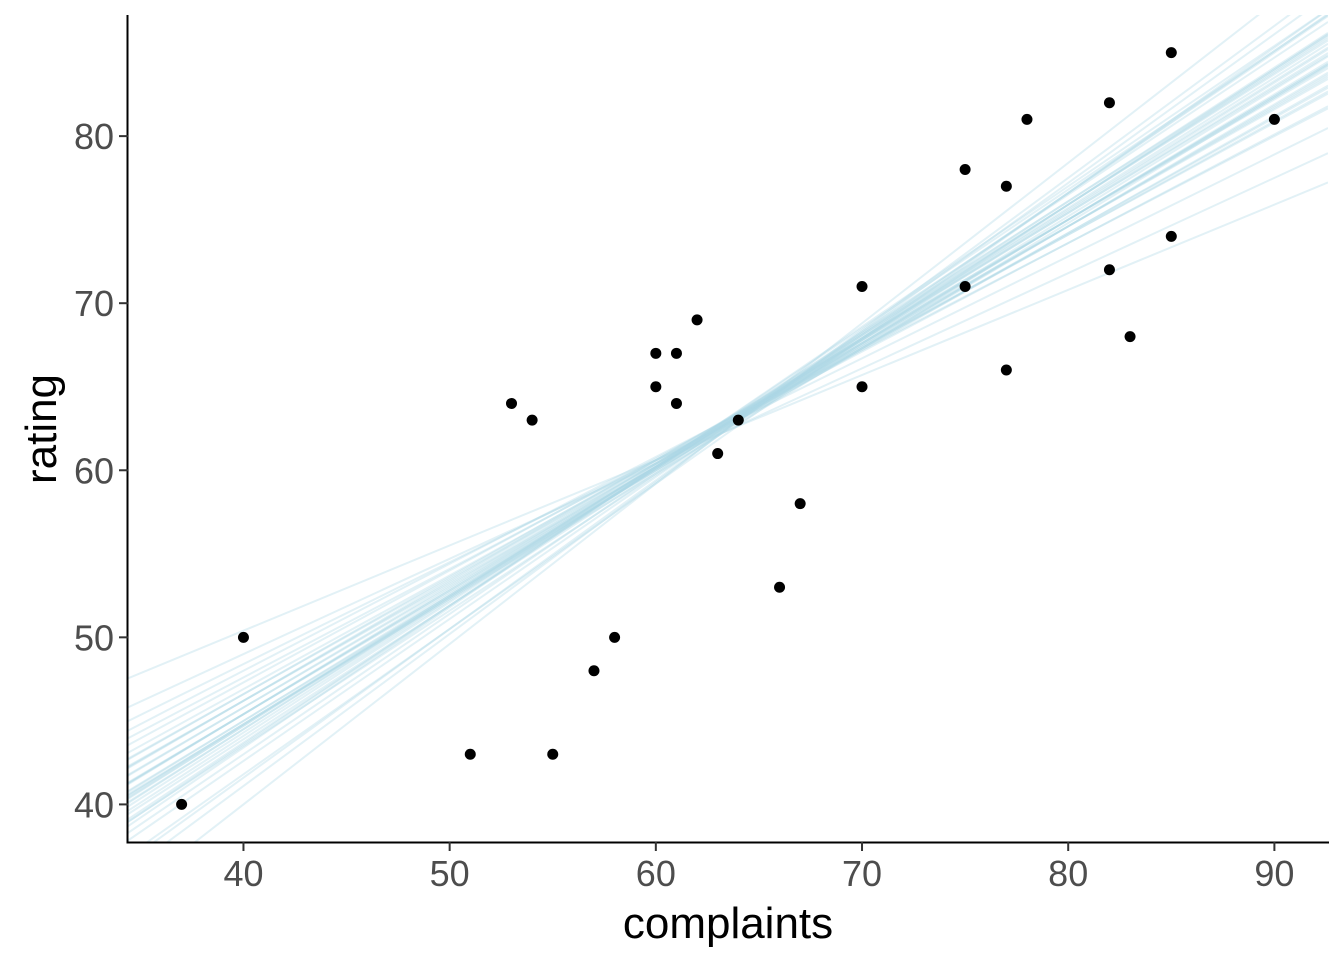 The image size is (1344, 960). Describe the element at coordinates (94, 470) in the screenshot. I see `y-tick-label: 60` at that location.